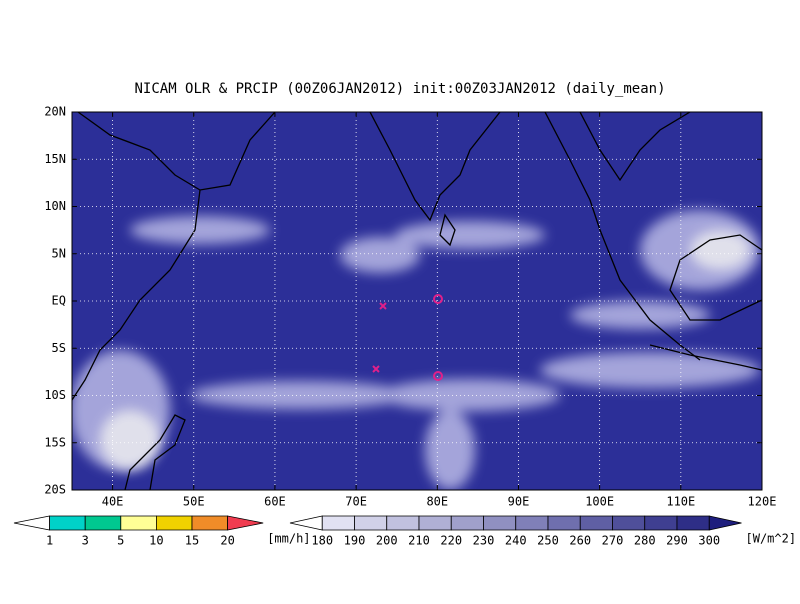  Describe the element at coordinates (156, 541) in the screenshot. I see `legend-label: 10` at that location.